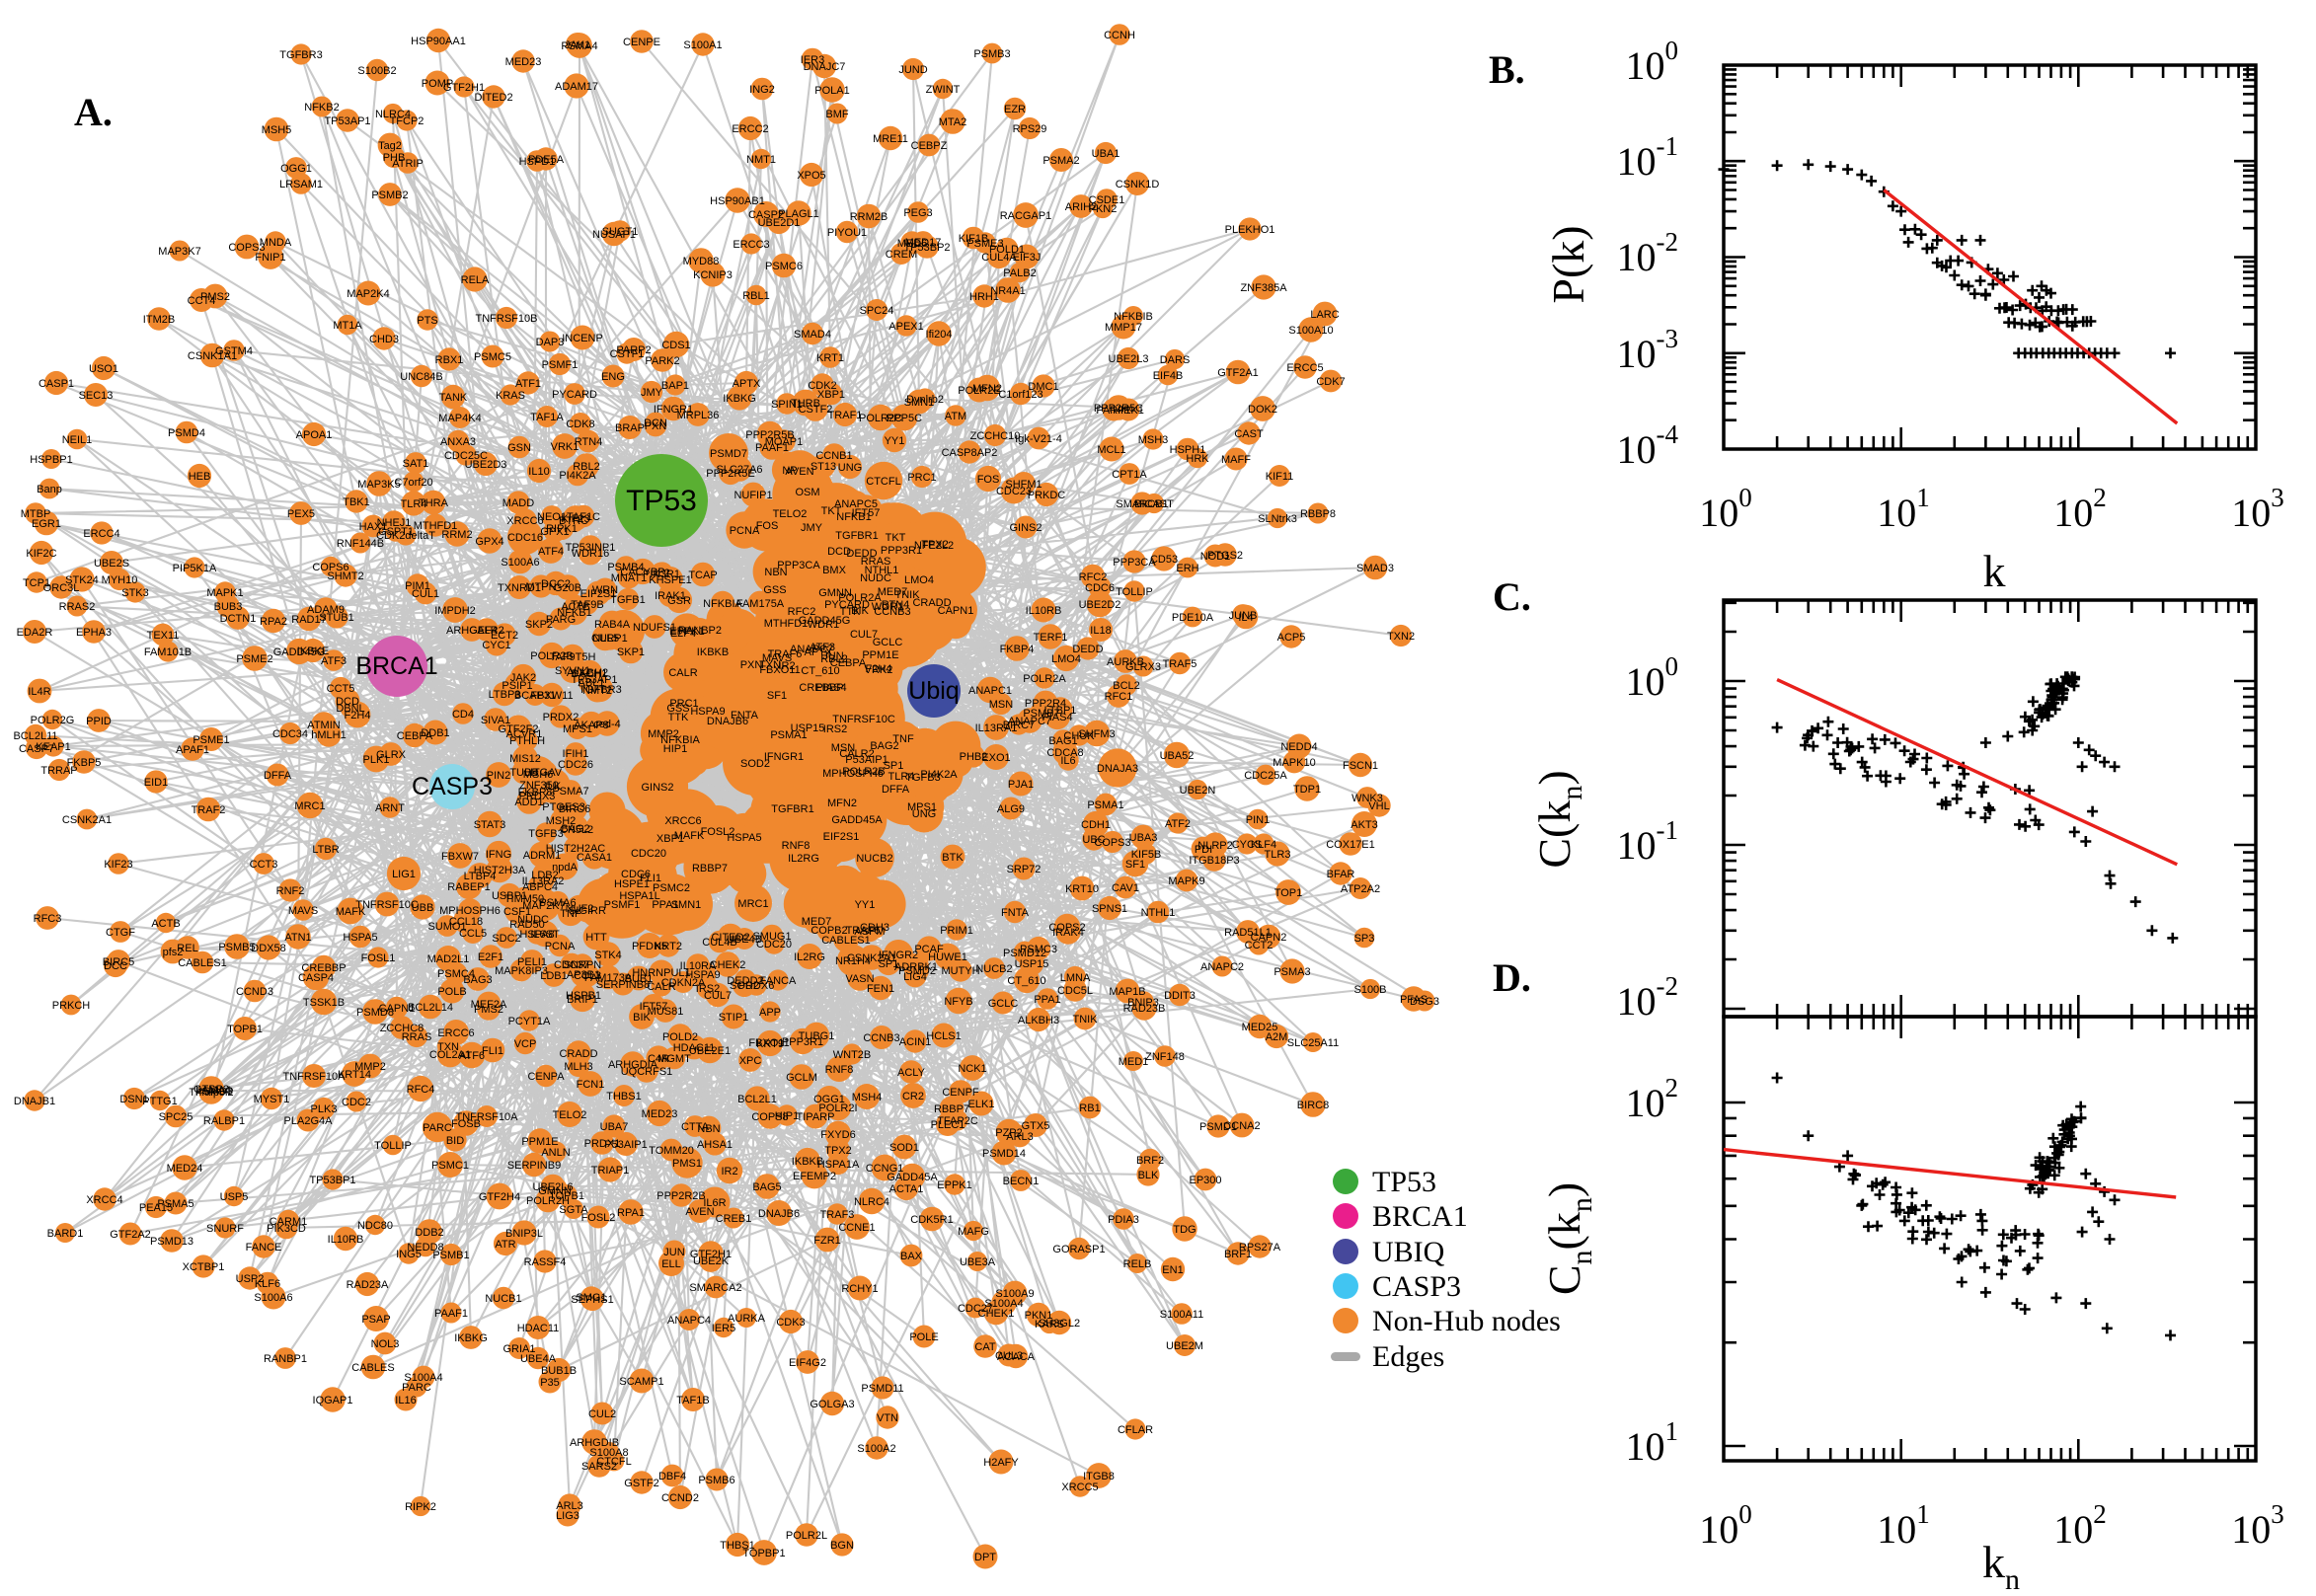  What do you see at coordinates (1365, 939) in the screenshot?
I see `svg-text: SP3` at bounding box center [1365, 939].